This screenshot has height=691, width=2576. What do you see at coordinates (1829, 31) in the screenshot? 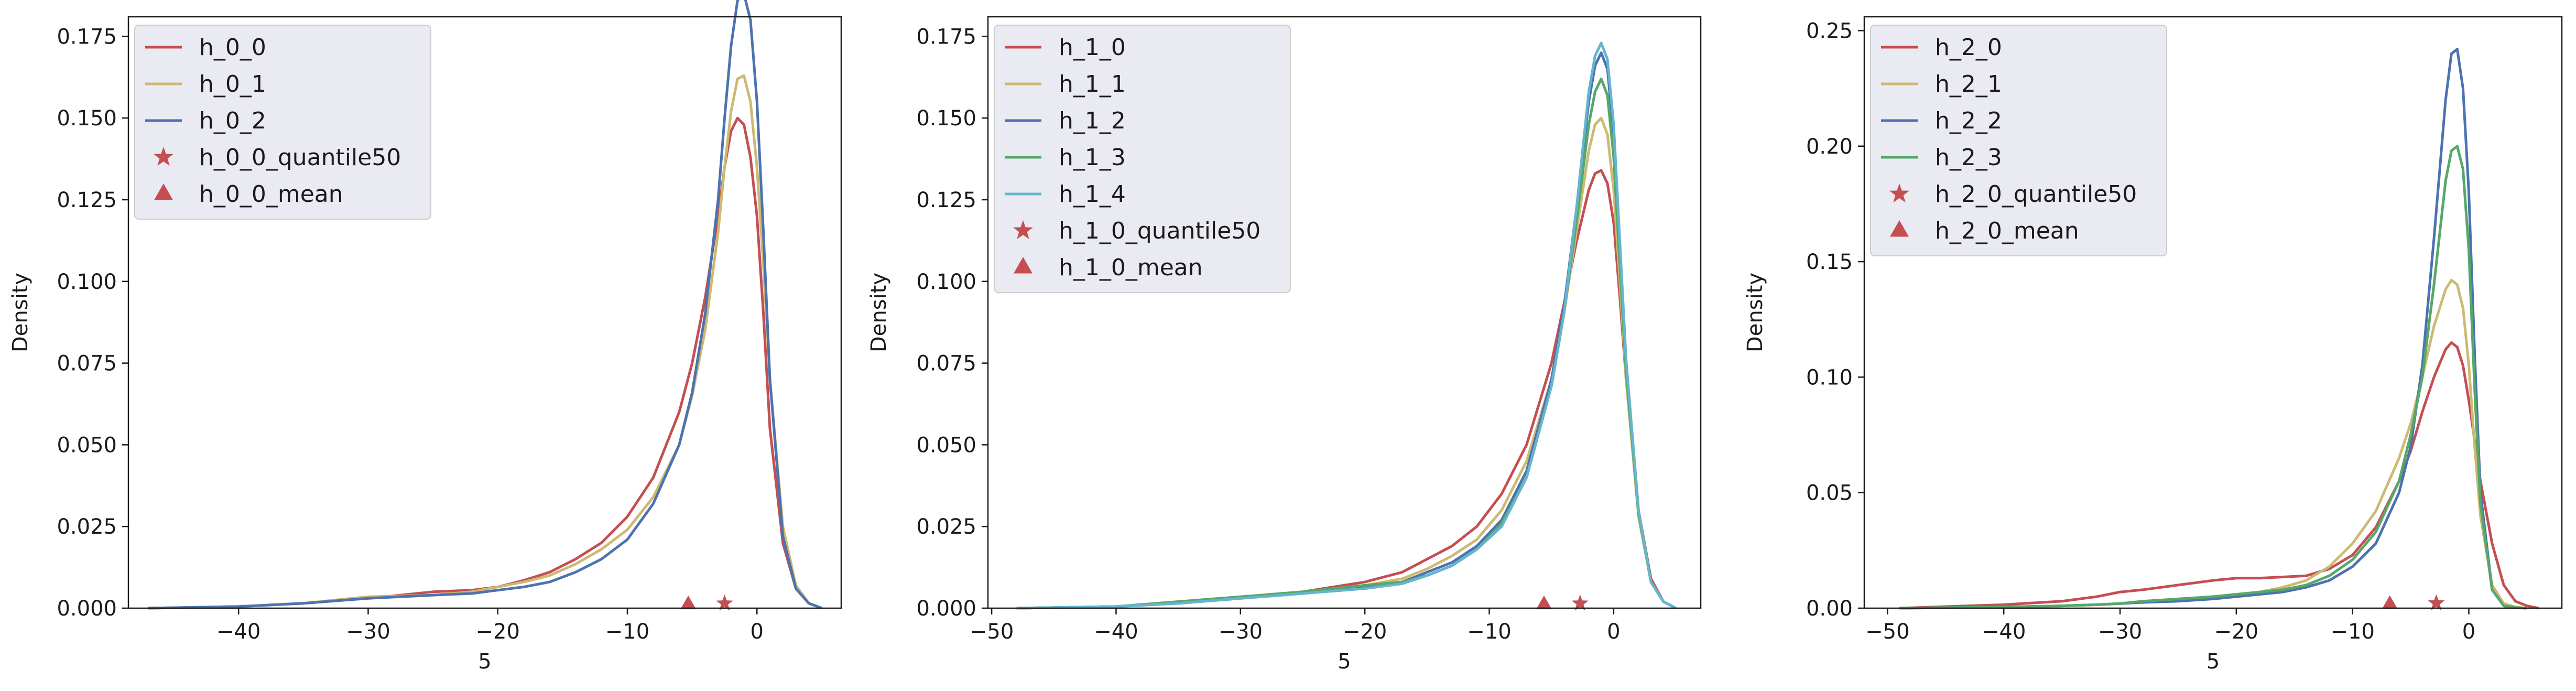
I see `y-tick-label: 0.25` at bounding box center [1829, 31].